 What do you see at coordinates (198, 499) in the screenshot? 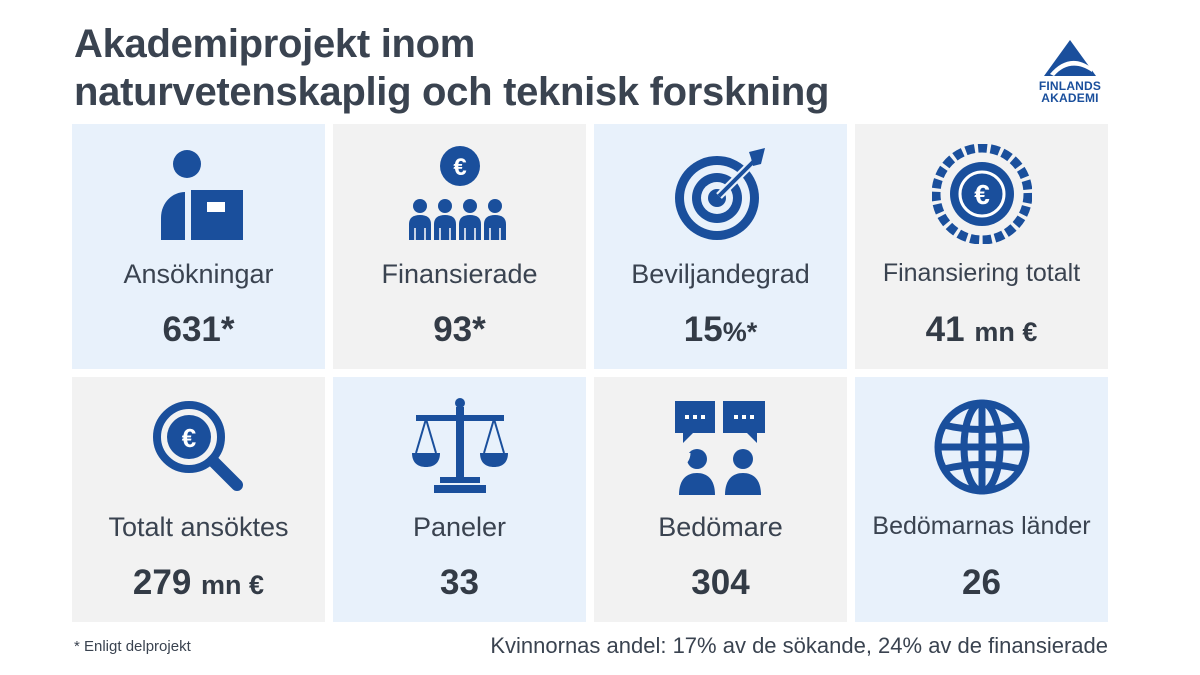
I see `tile-total-applied: € Totalt ansöktes 279 mn €` at bounding box center [198, 499].